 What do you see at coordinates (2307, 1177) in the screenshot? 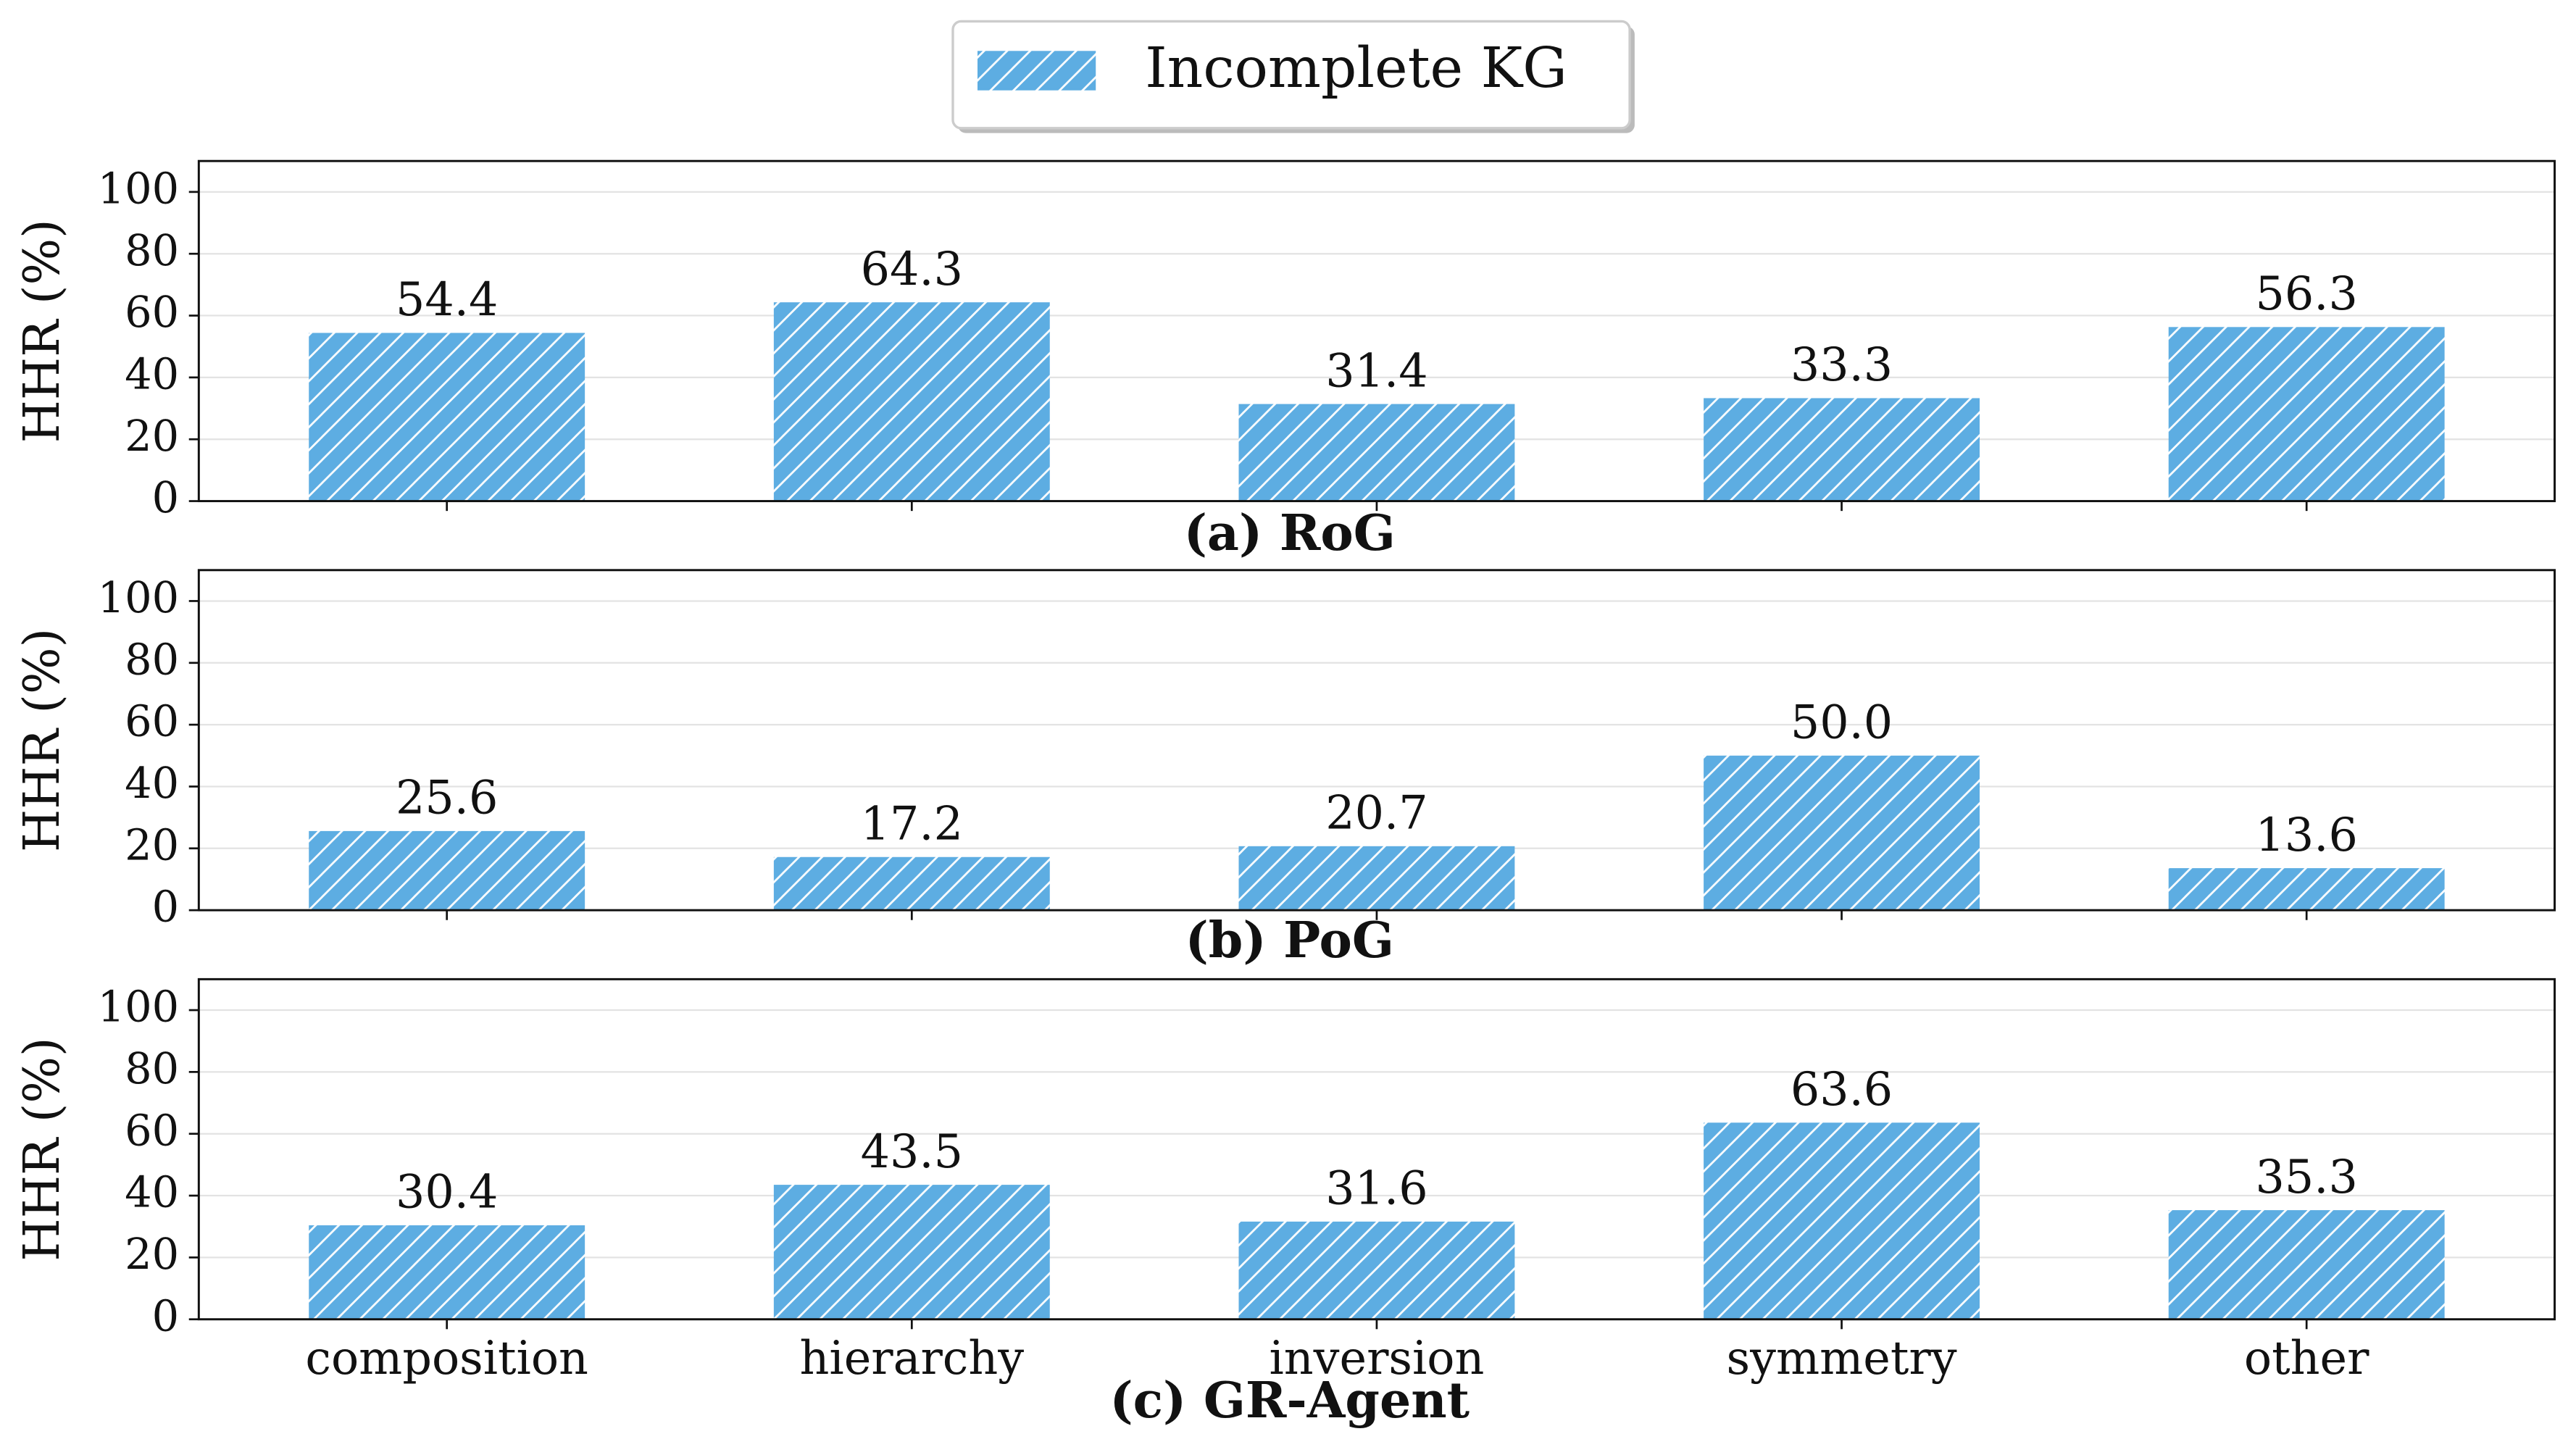
I see `value-label: 35.3` at bounding box center [2307, 1177].